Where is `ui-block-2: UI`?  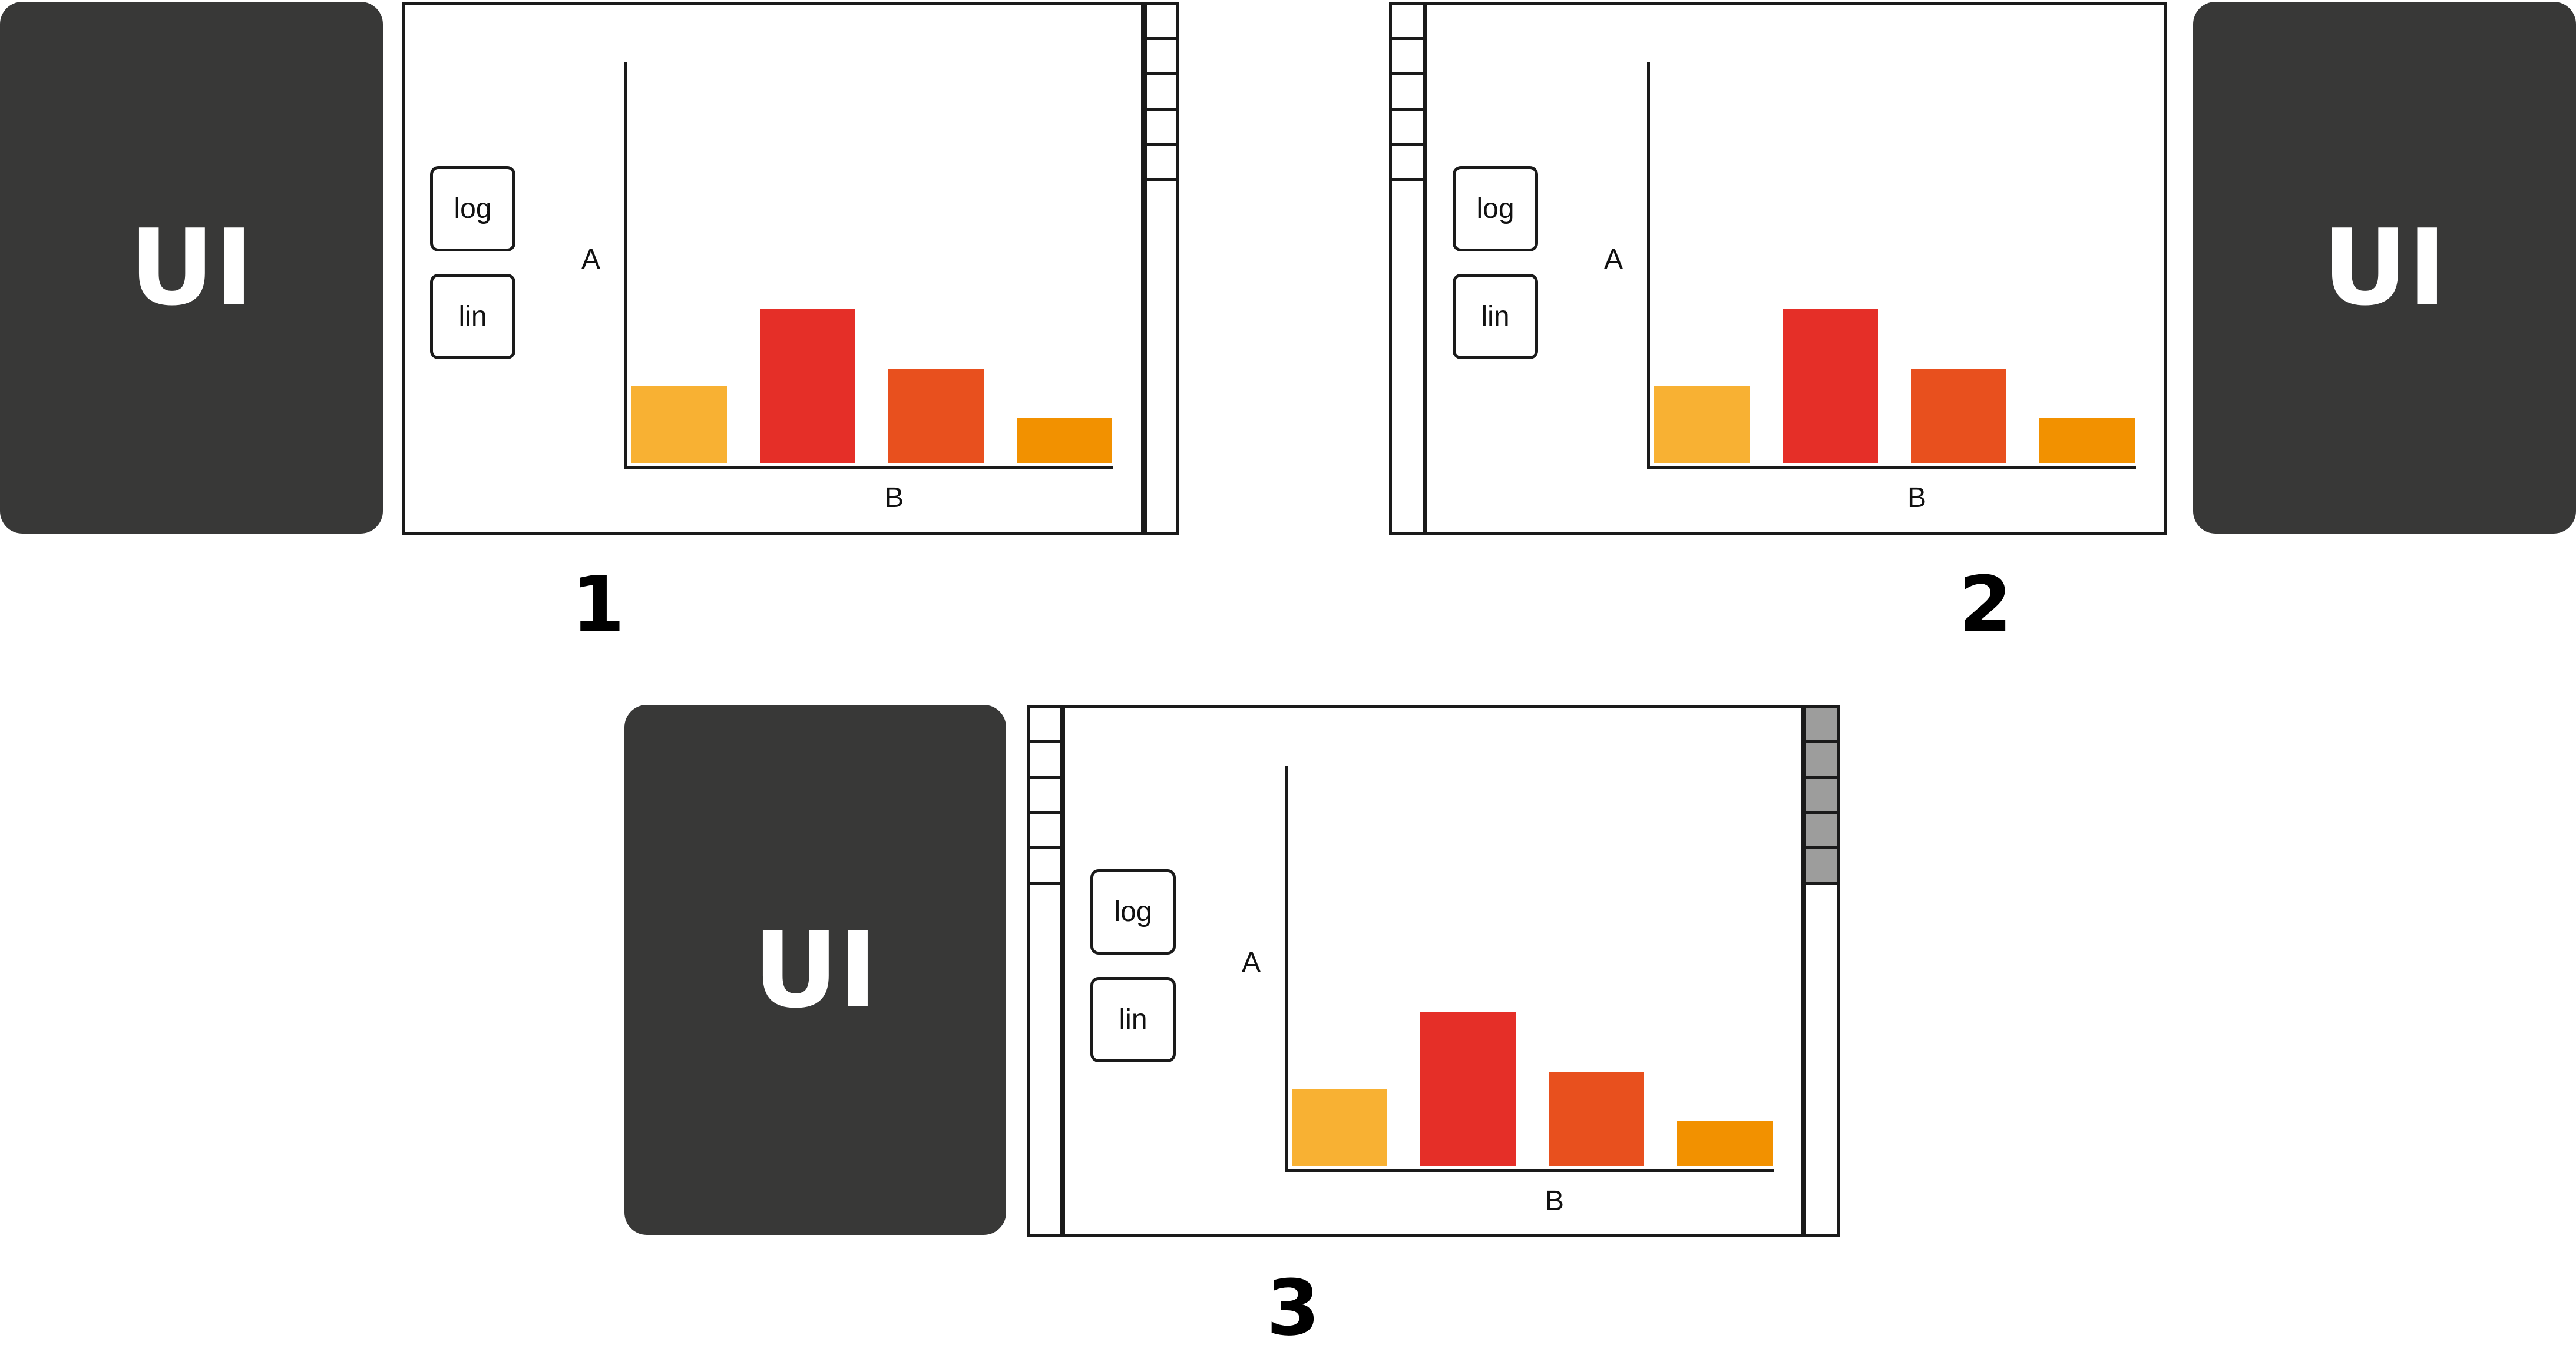 ui-block-2: UI is located at coordinates (2384, 268).